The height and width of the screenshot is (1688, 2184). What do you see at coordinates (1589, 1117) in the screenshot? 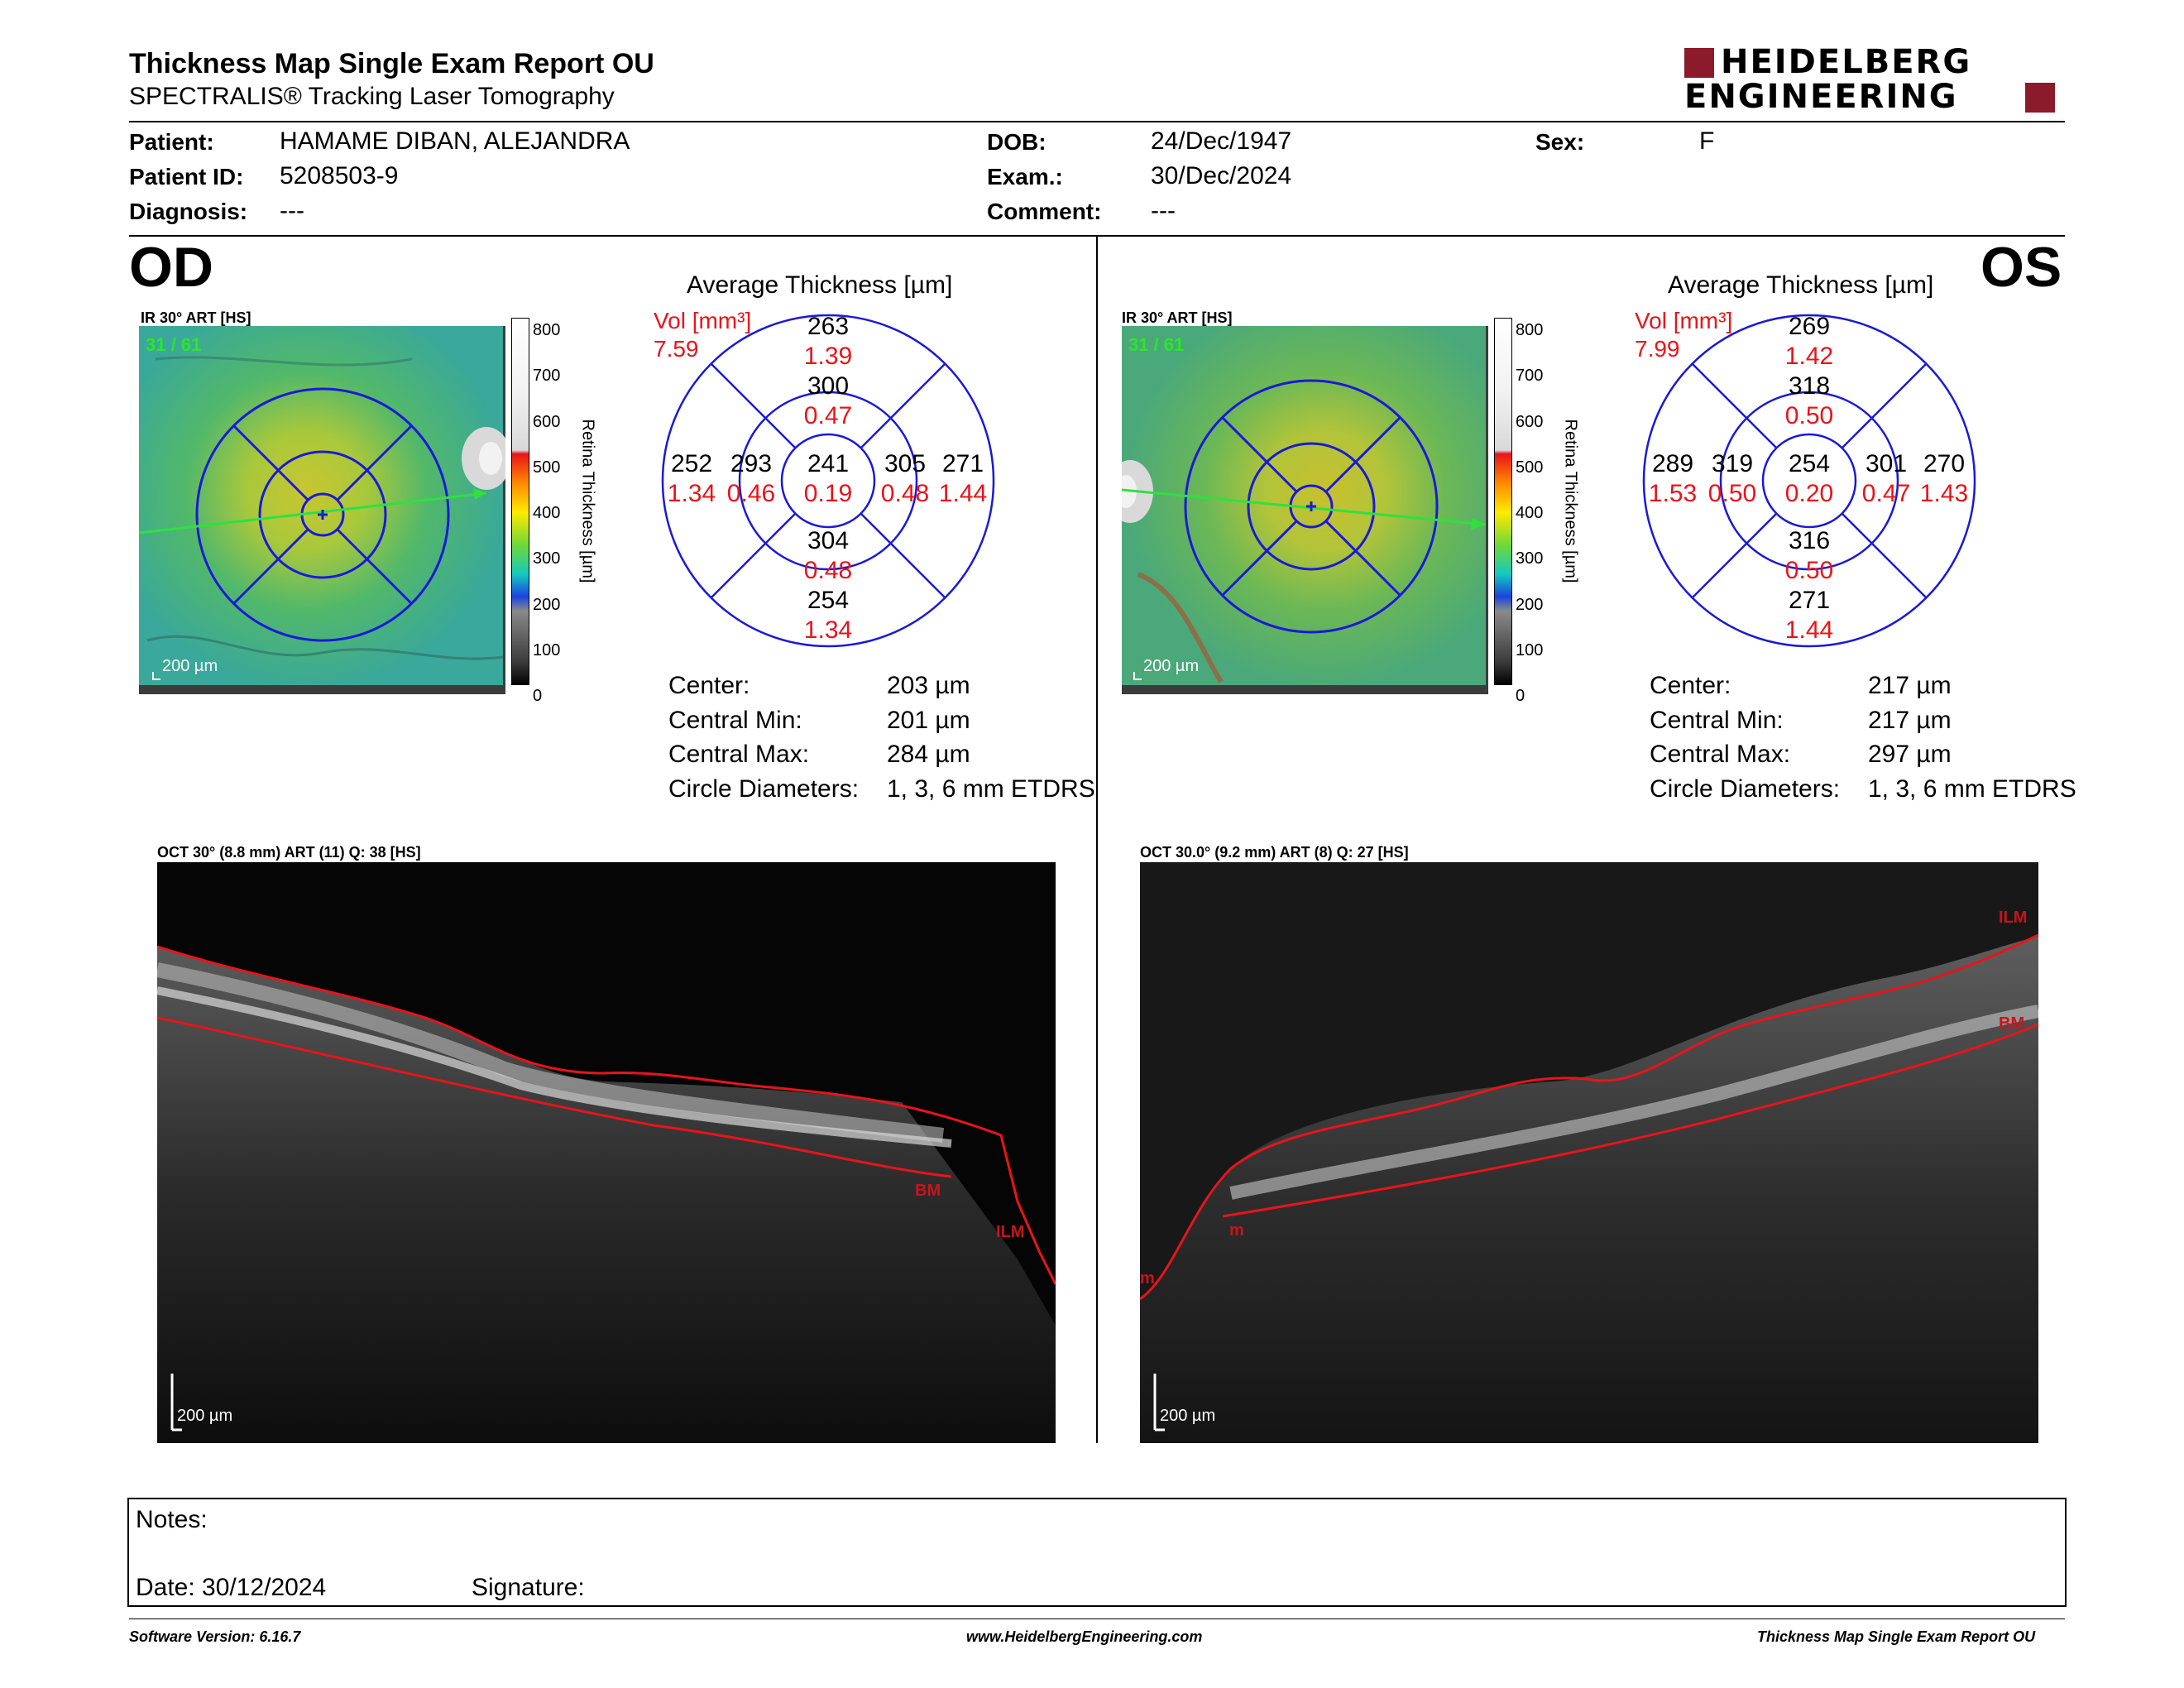
I see `os-ilm-line` at bounding box center [1589, 1117].